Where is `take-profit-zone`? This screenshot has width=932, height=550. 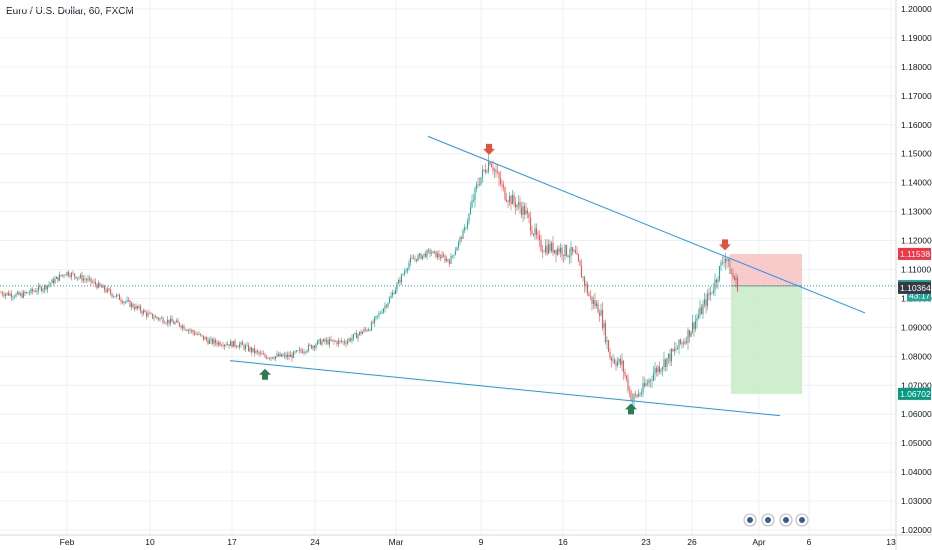
take-profit-zone is located at coordinates (766, 339).